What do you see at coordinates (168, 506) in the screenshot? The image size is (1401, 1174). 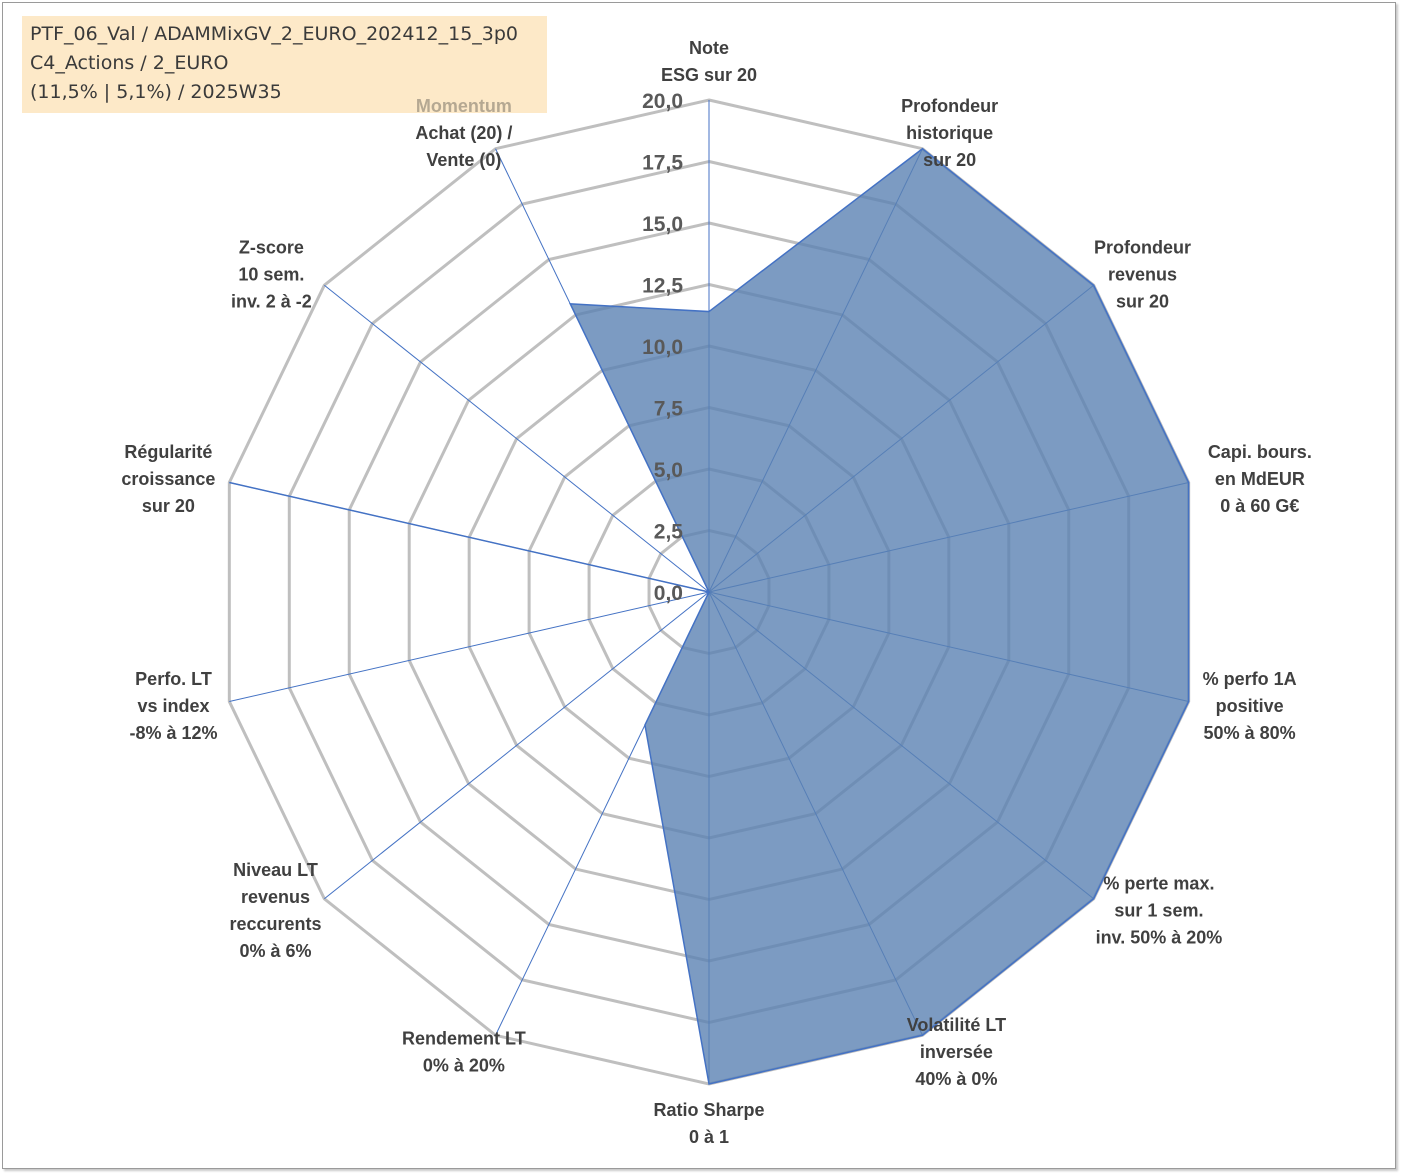 I see `axis-label-11-line-2: sur 20` at bounding box center [168, 506].